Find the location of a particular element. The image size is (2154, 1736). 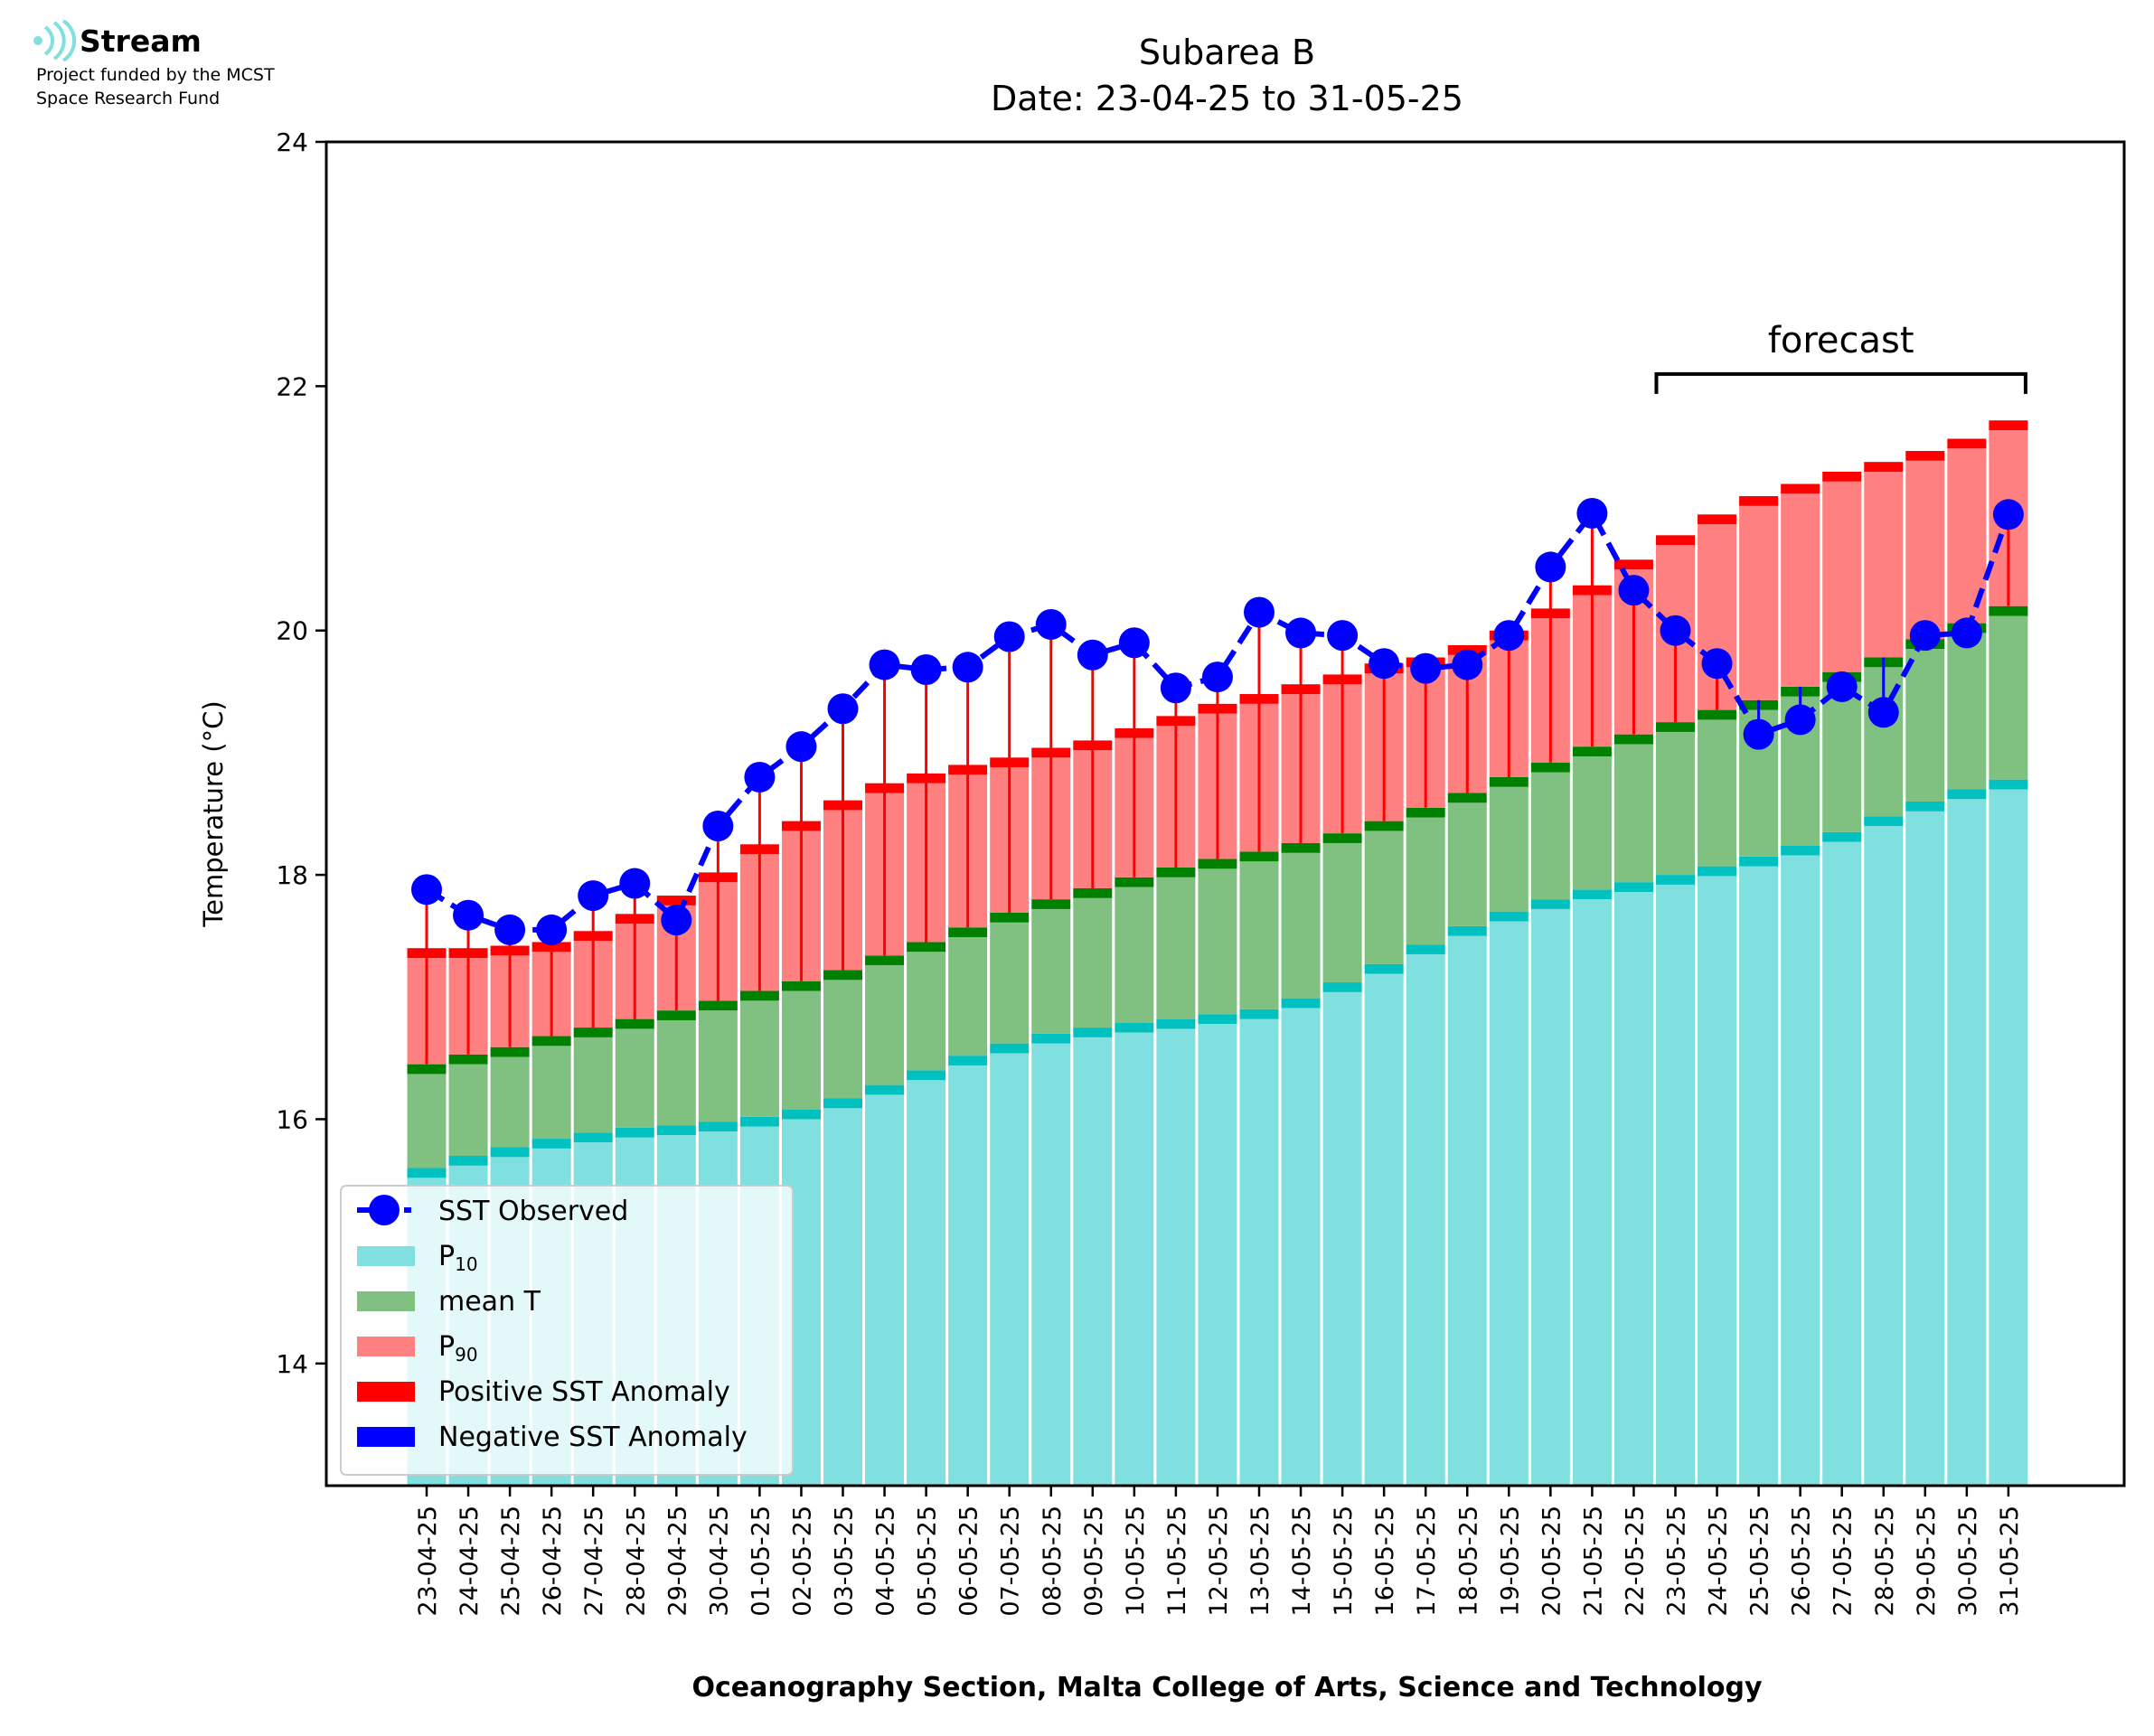

y-tick-label: 20 is located at coordinates (292, 631).